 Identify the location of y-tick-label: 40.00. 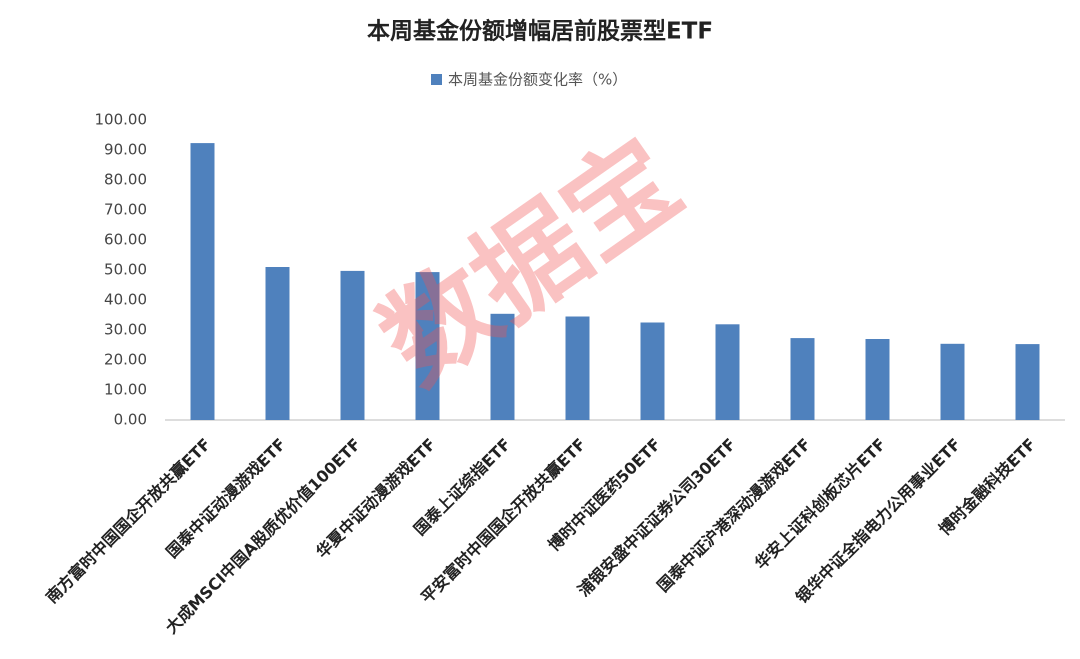
(125, 300).